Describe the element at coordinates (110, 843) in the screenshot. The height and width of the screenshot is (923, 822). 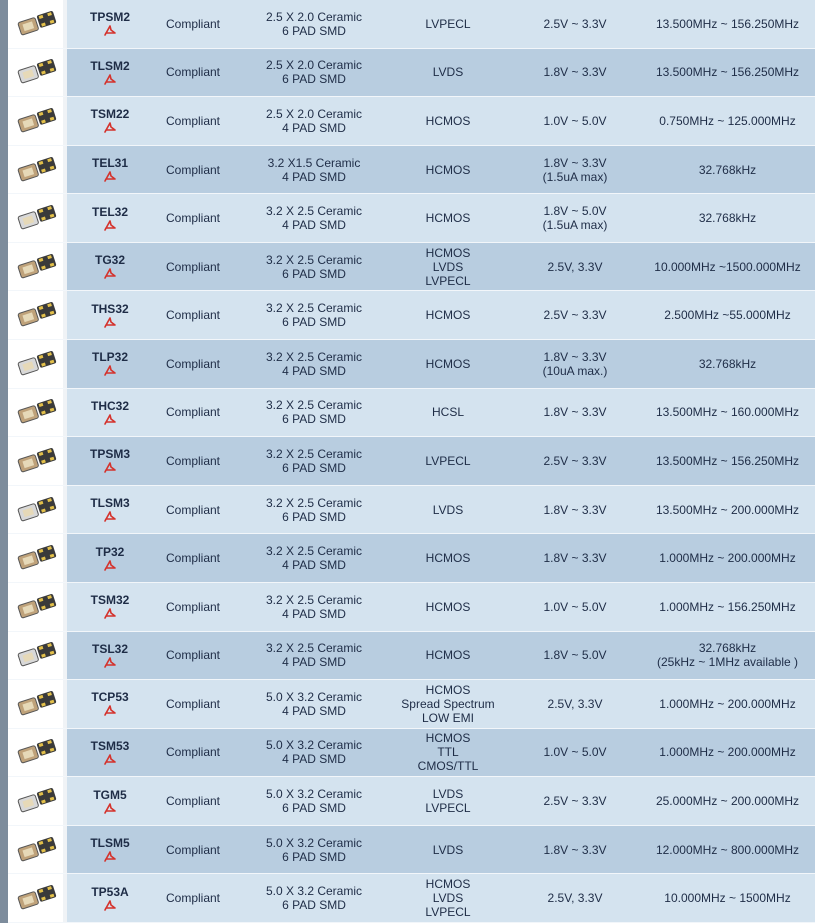
I see `part-name: TLSM5` at that location.